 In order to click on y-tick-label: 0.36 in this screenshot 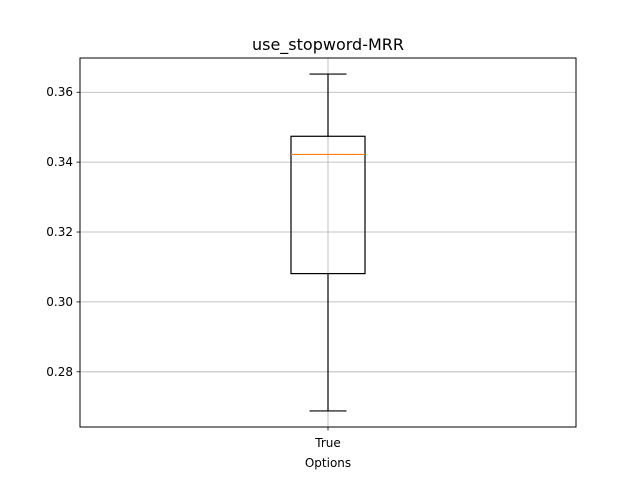, I will do `click(59, 92)`.